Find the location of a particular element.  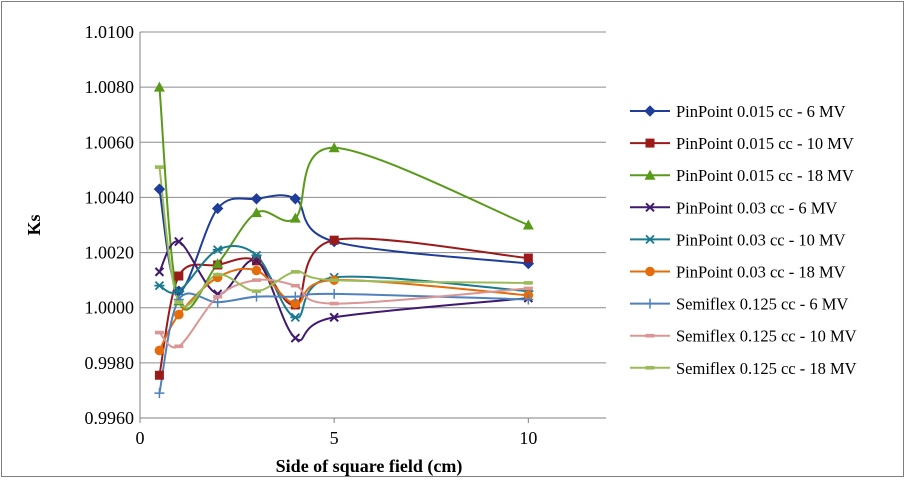

legend-label: PinPoint 0.03 cc - 18 MV is located at coordinates (761, 272).